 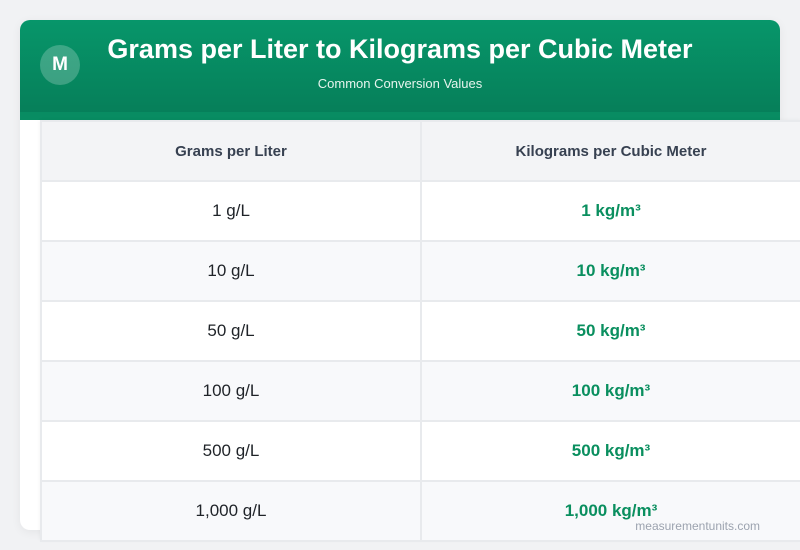 What do you see at coordinates (400, 83) in the screenshot?
I see `page-subtitle: Common Conversion Values` at bounding box center [400, 83].